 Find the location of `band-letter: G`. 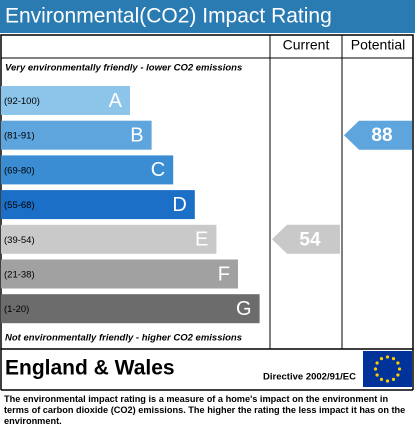

band-letter: G is located at coordinates (244, 309).